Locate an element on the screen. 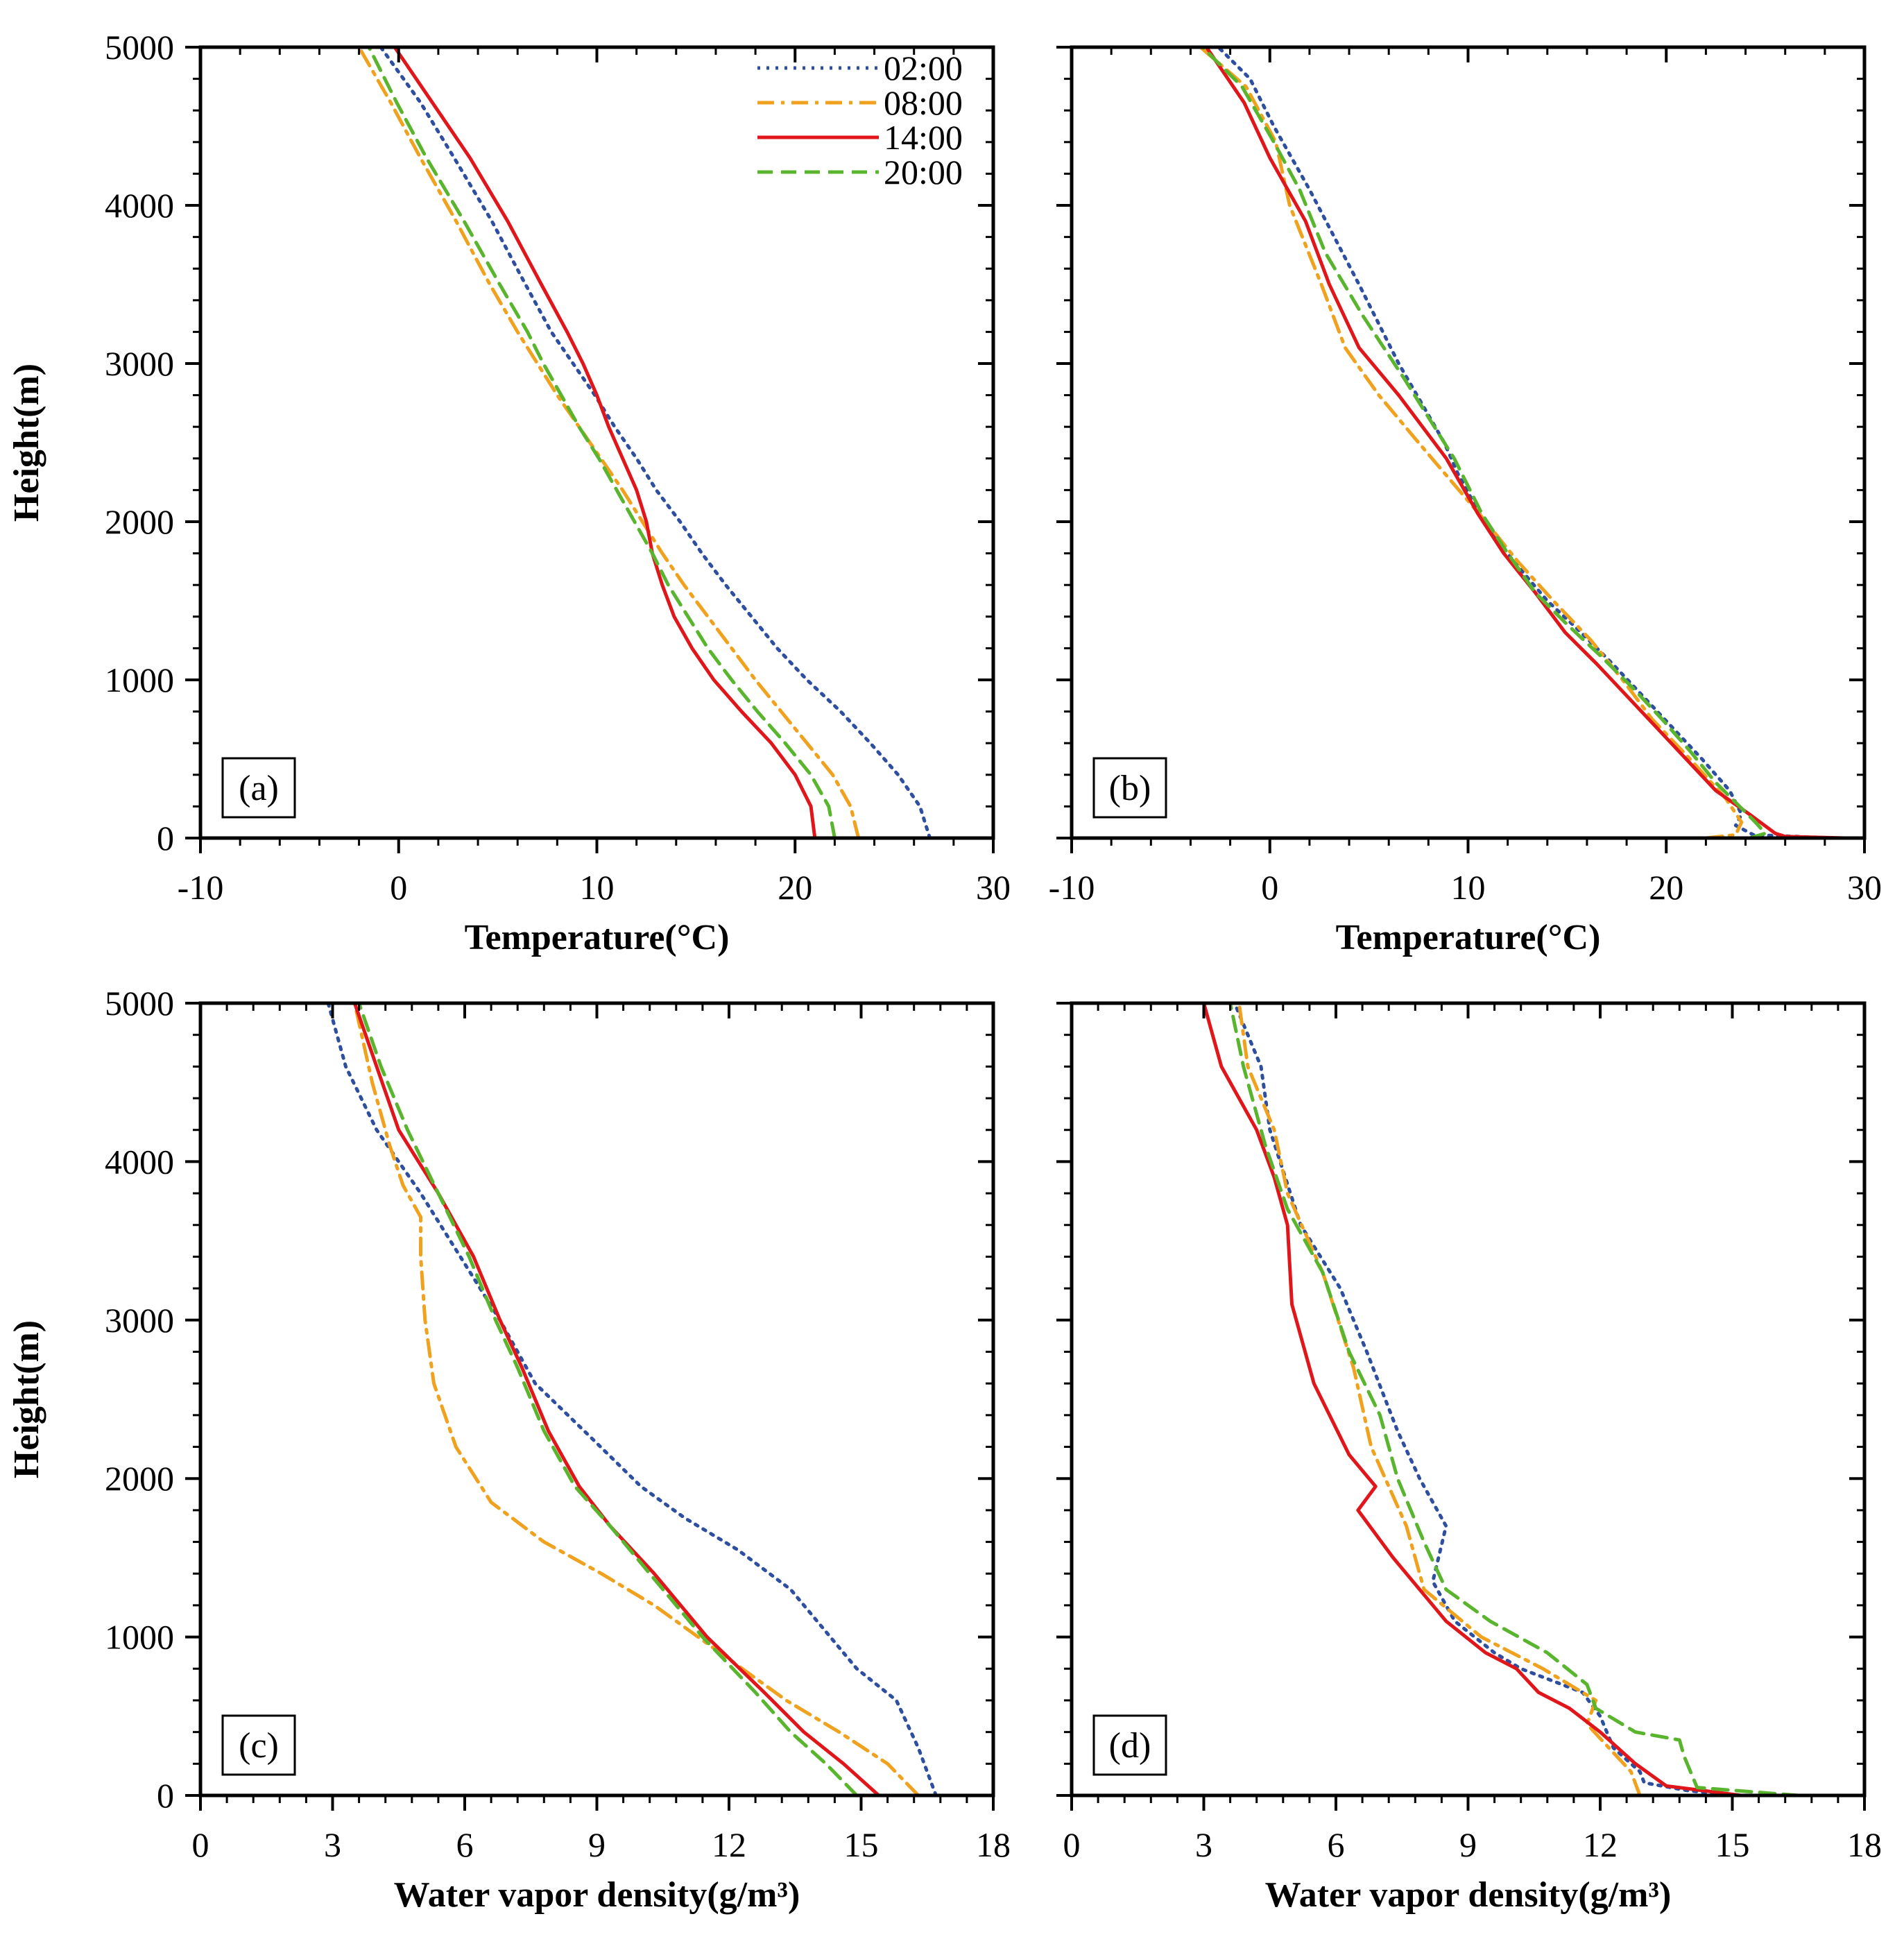 Image resolution: width=1904 pixels, height=1955 pixels. panel-label: (c) is located at coordinates (259, 1746).